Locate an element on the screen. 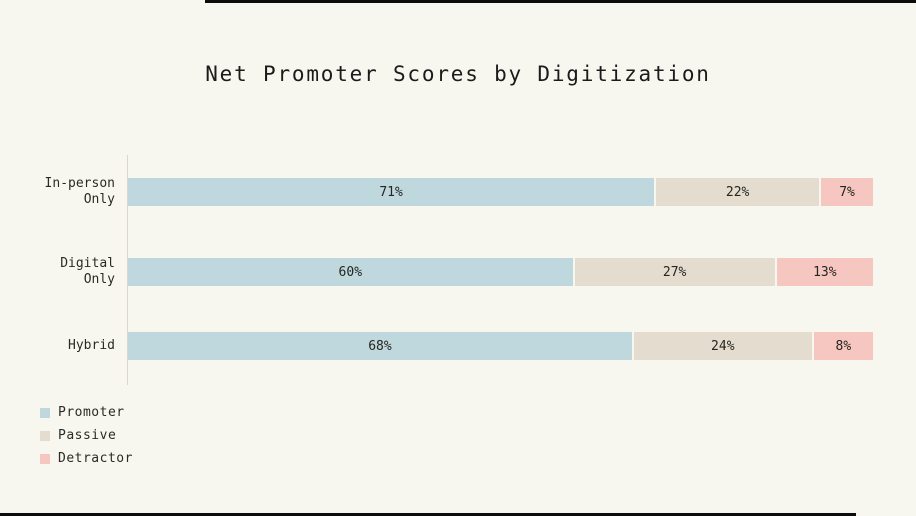 This screenshot has width=916, height=516. segment-value-label: 7% is located at coordinates (847, 192).